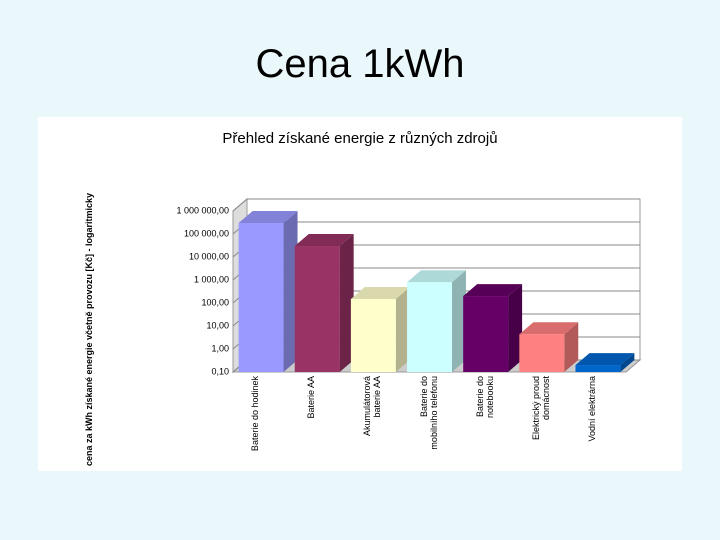 This screenshot has height=540, width=720. What do you see at coordinates (359, 138) in the screenshot?
I see `chart-title: Přehled získané energie z různých zdrojů` at bounding box center [359, 138].